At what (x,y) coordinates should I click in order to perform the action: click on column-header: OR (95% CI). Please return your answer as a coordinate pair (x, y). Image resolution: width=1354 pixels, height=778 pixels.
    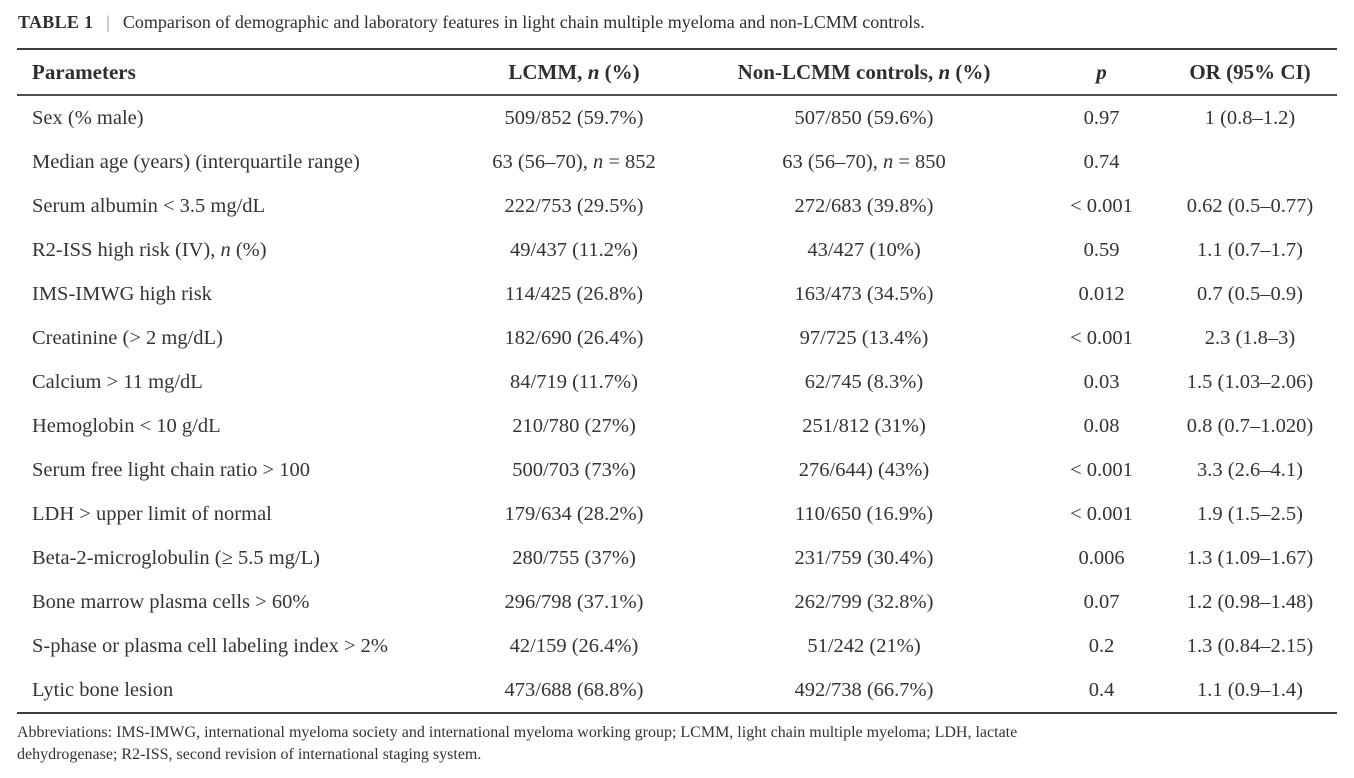
    Looking at the image, I should click on (1250, 71).